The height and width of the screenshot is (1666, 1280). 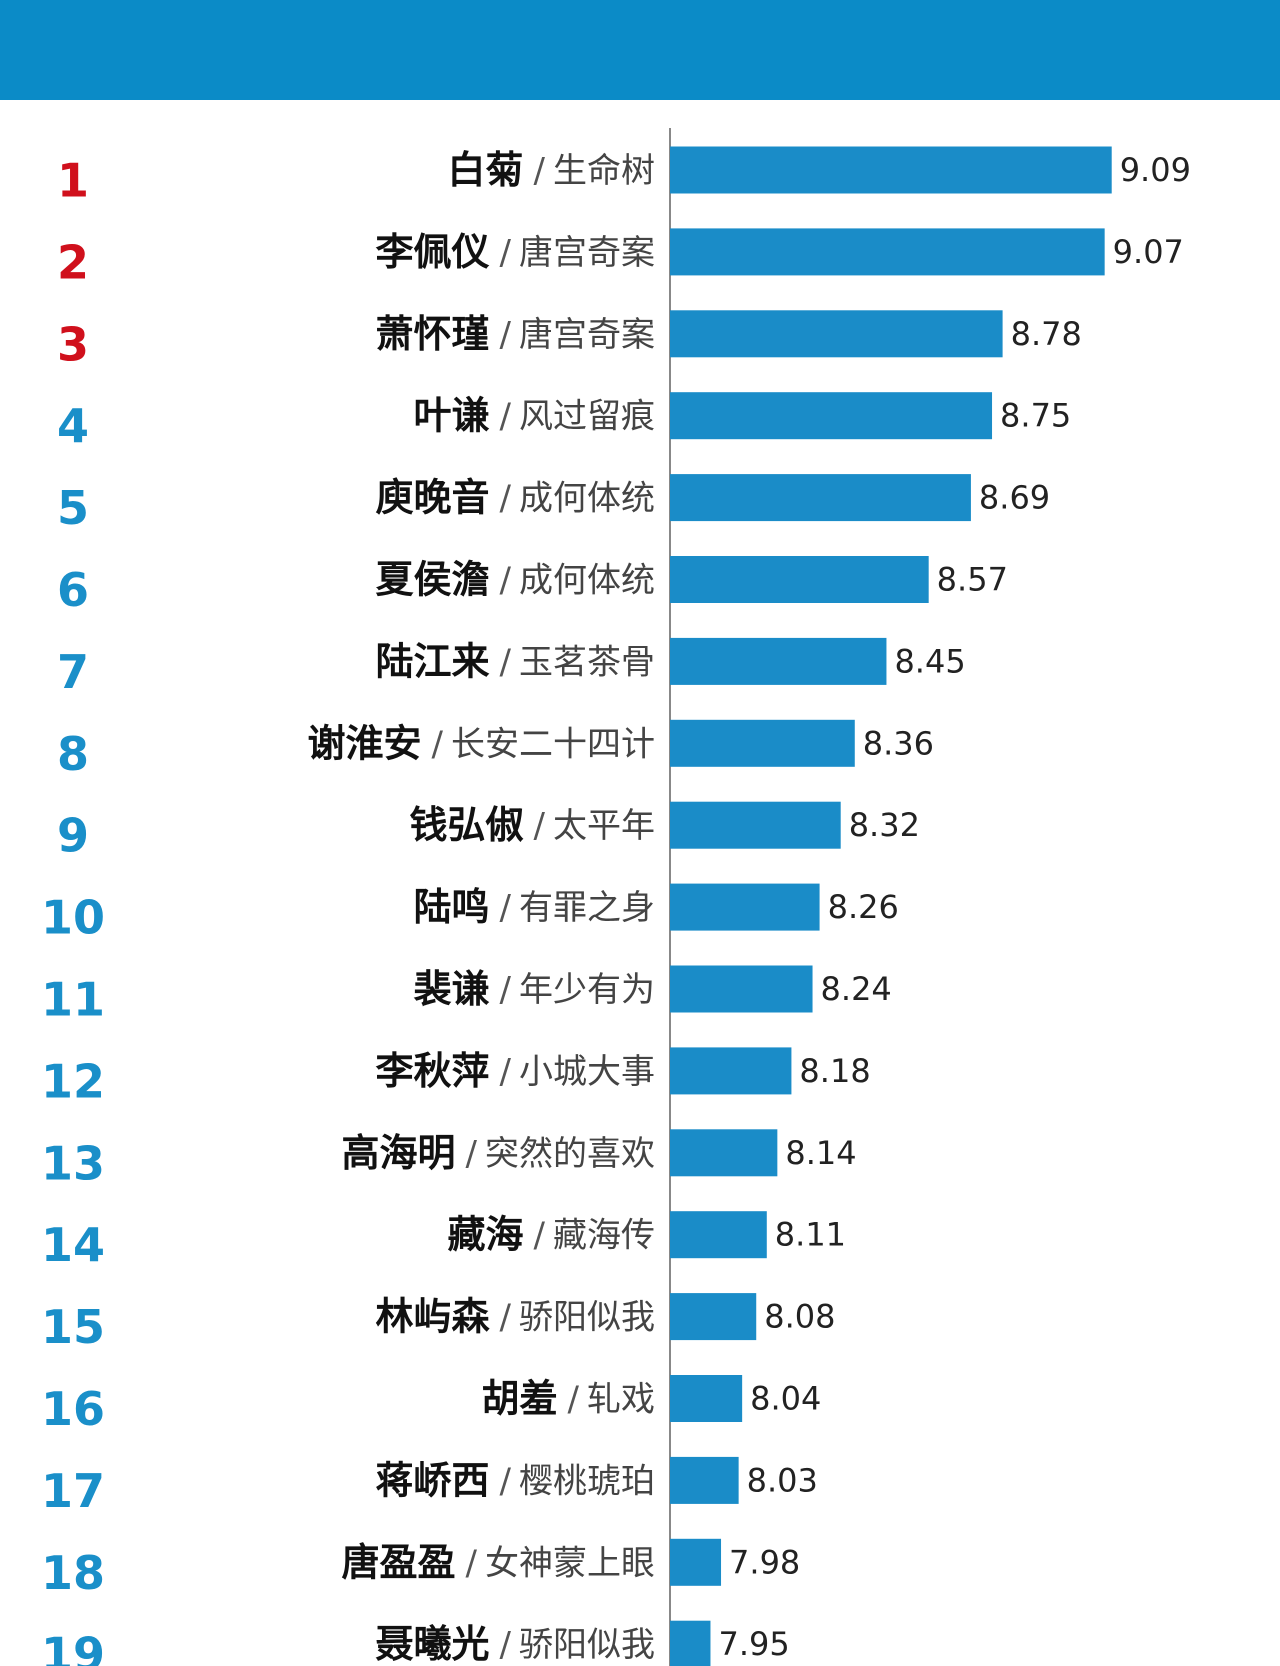 I want to click on rank: 8, so click(x=73, y=754).